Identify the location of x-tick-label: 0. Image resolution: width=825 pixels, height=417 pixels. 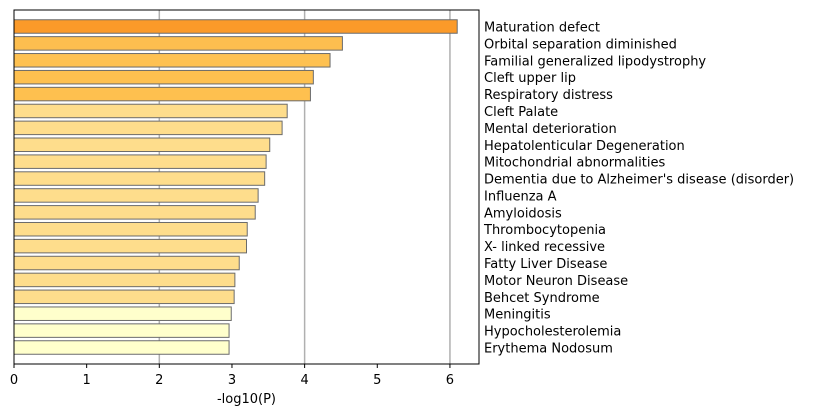
(14, 380).